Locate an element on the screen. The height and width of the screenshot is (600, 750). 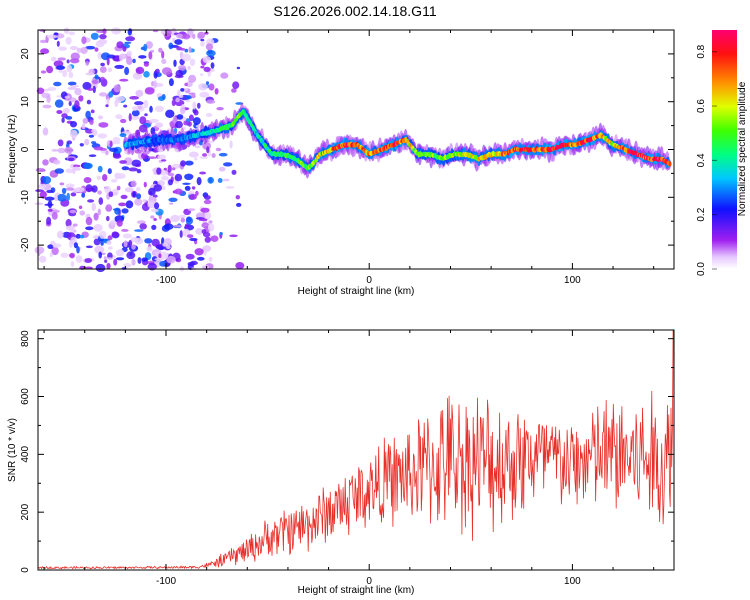
y-tick-label: 400 is located at coordinates (25, 454).